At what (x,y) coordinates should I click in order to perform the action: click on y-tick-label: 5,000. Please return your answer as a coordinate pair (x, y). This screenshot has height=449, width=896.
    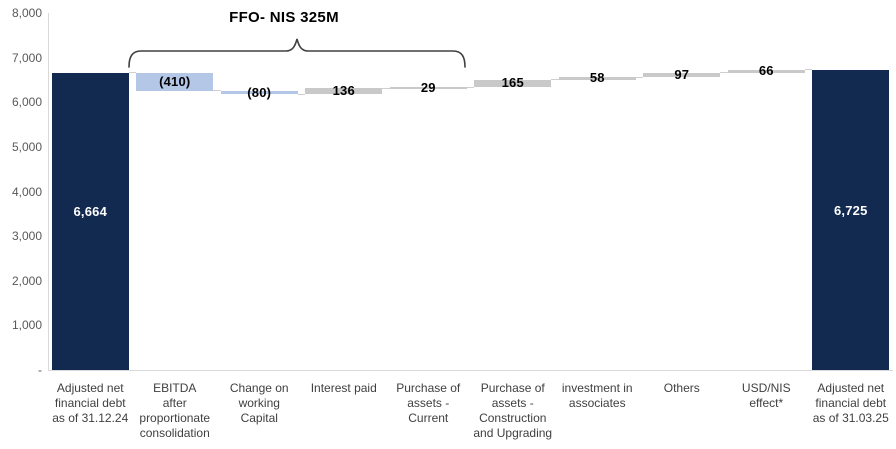
    Looking at the image, I should click on (26, 146).